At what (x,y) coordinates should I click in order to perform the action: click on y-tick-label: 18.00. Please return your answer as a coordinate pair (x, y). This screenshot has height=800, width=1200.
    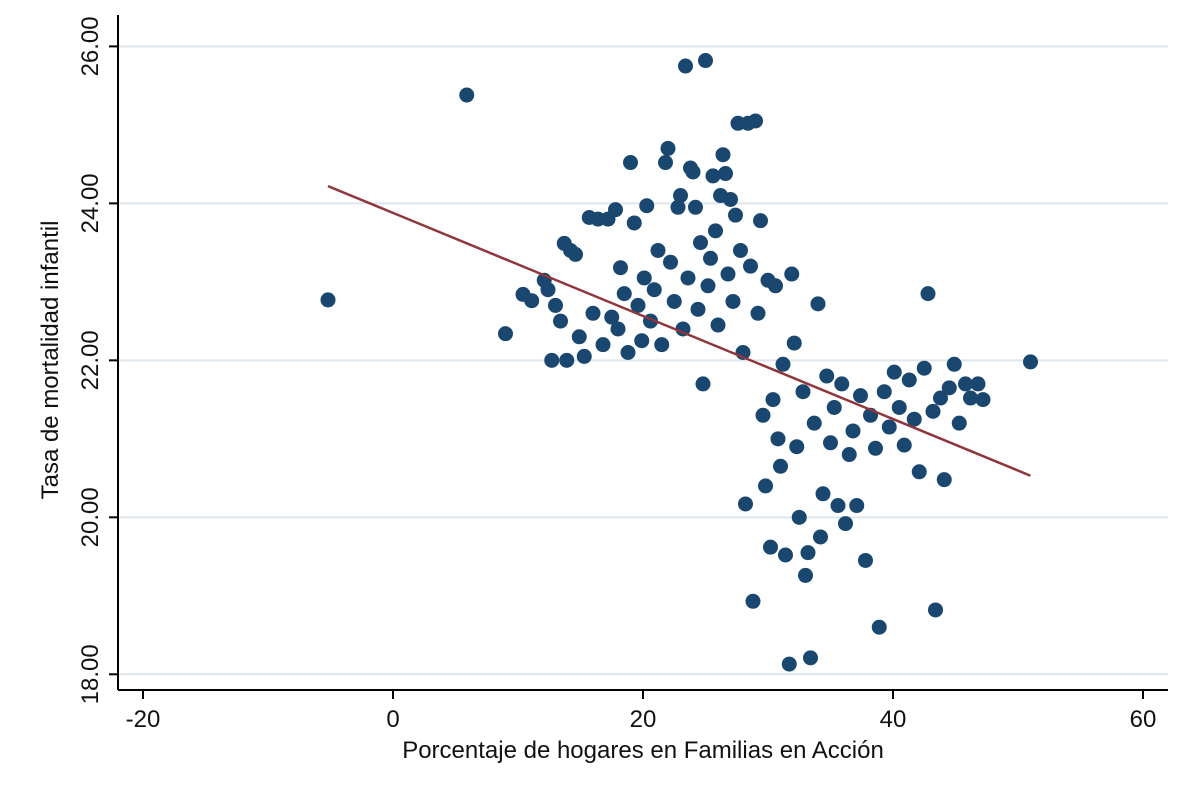
    Looking at the image, I should click on (90, 674).